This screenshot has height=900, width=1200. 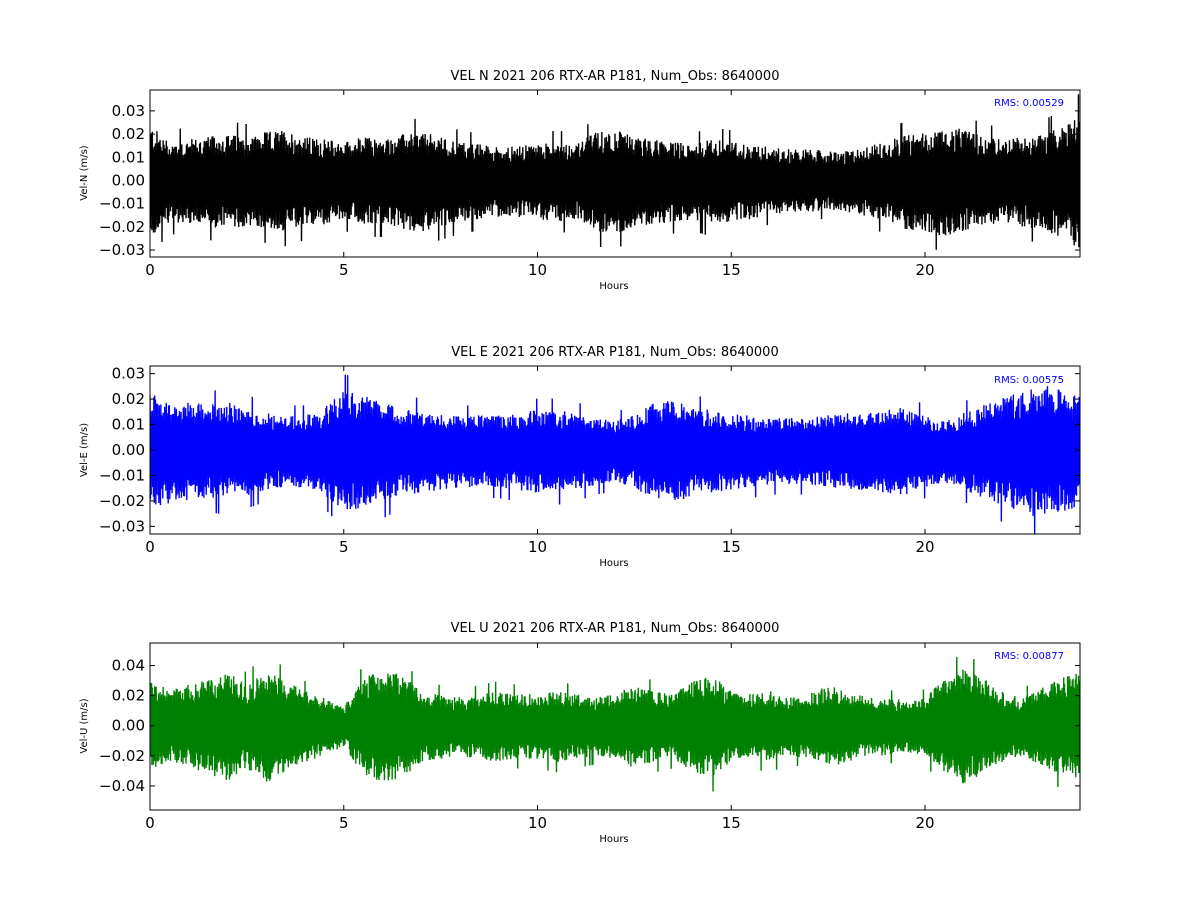 I want to click on panel-vel-n-series-line, so click(x=615, y=172).